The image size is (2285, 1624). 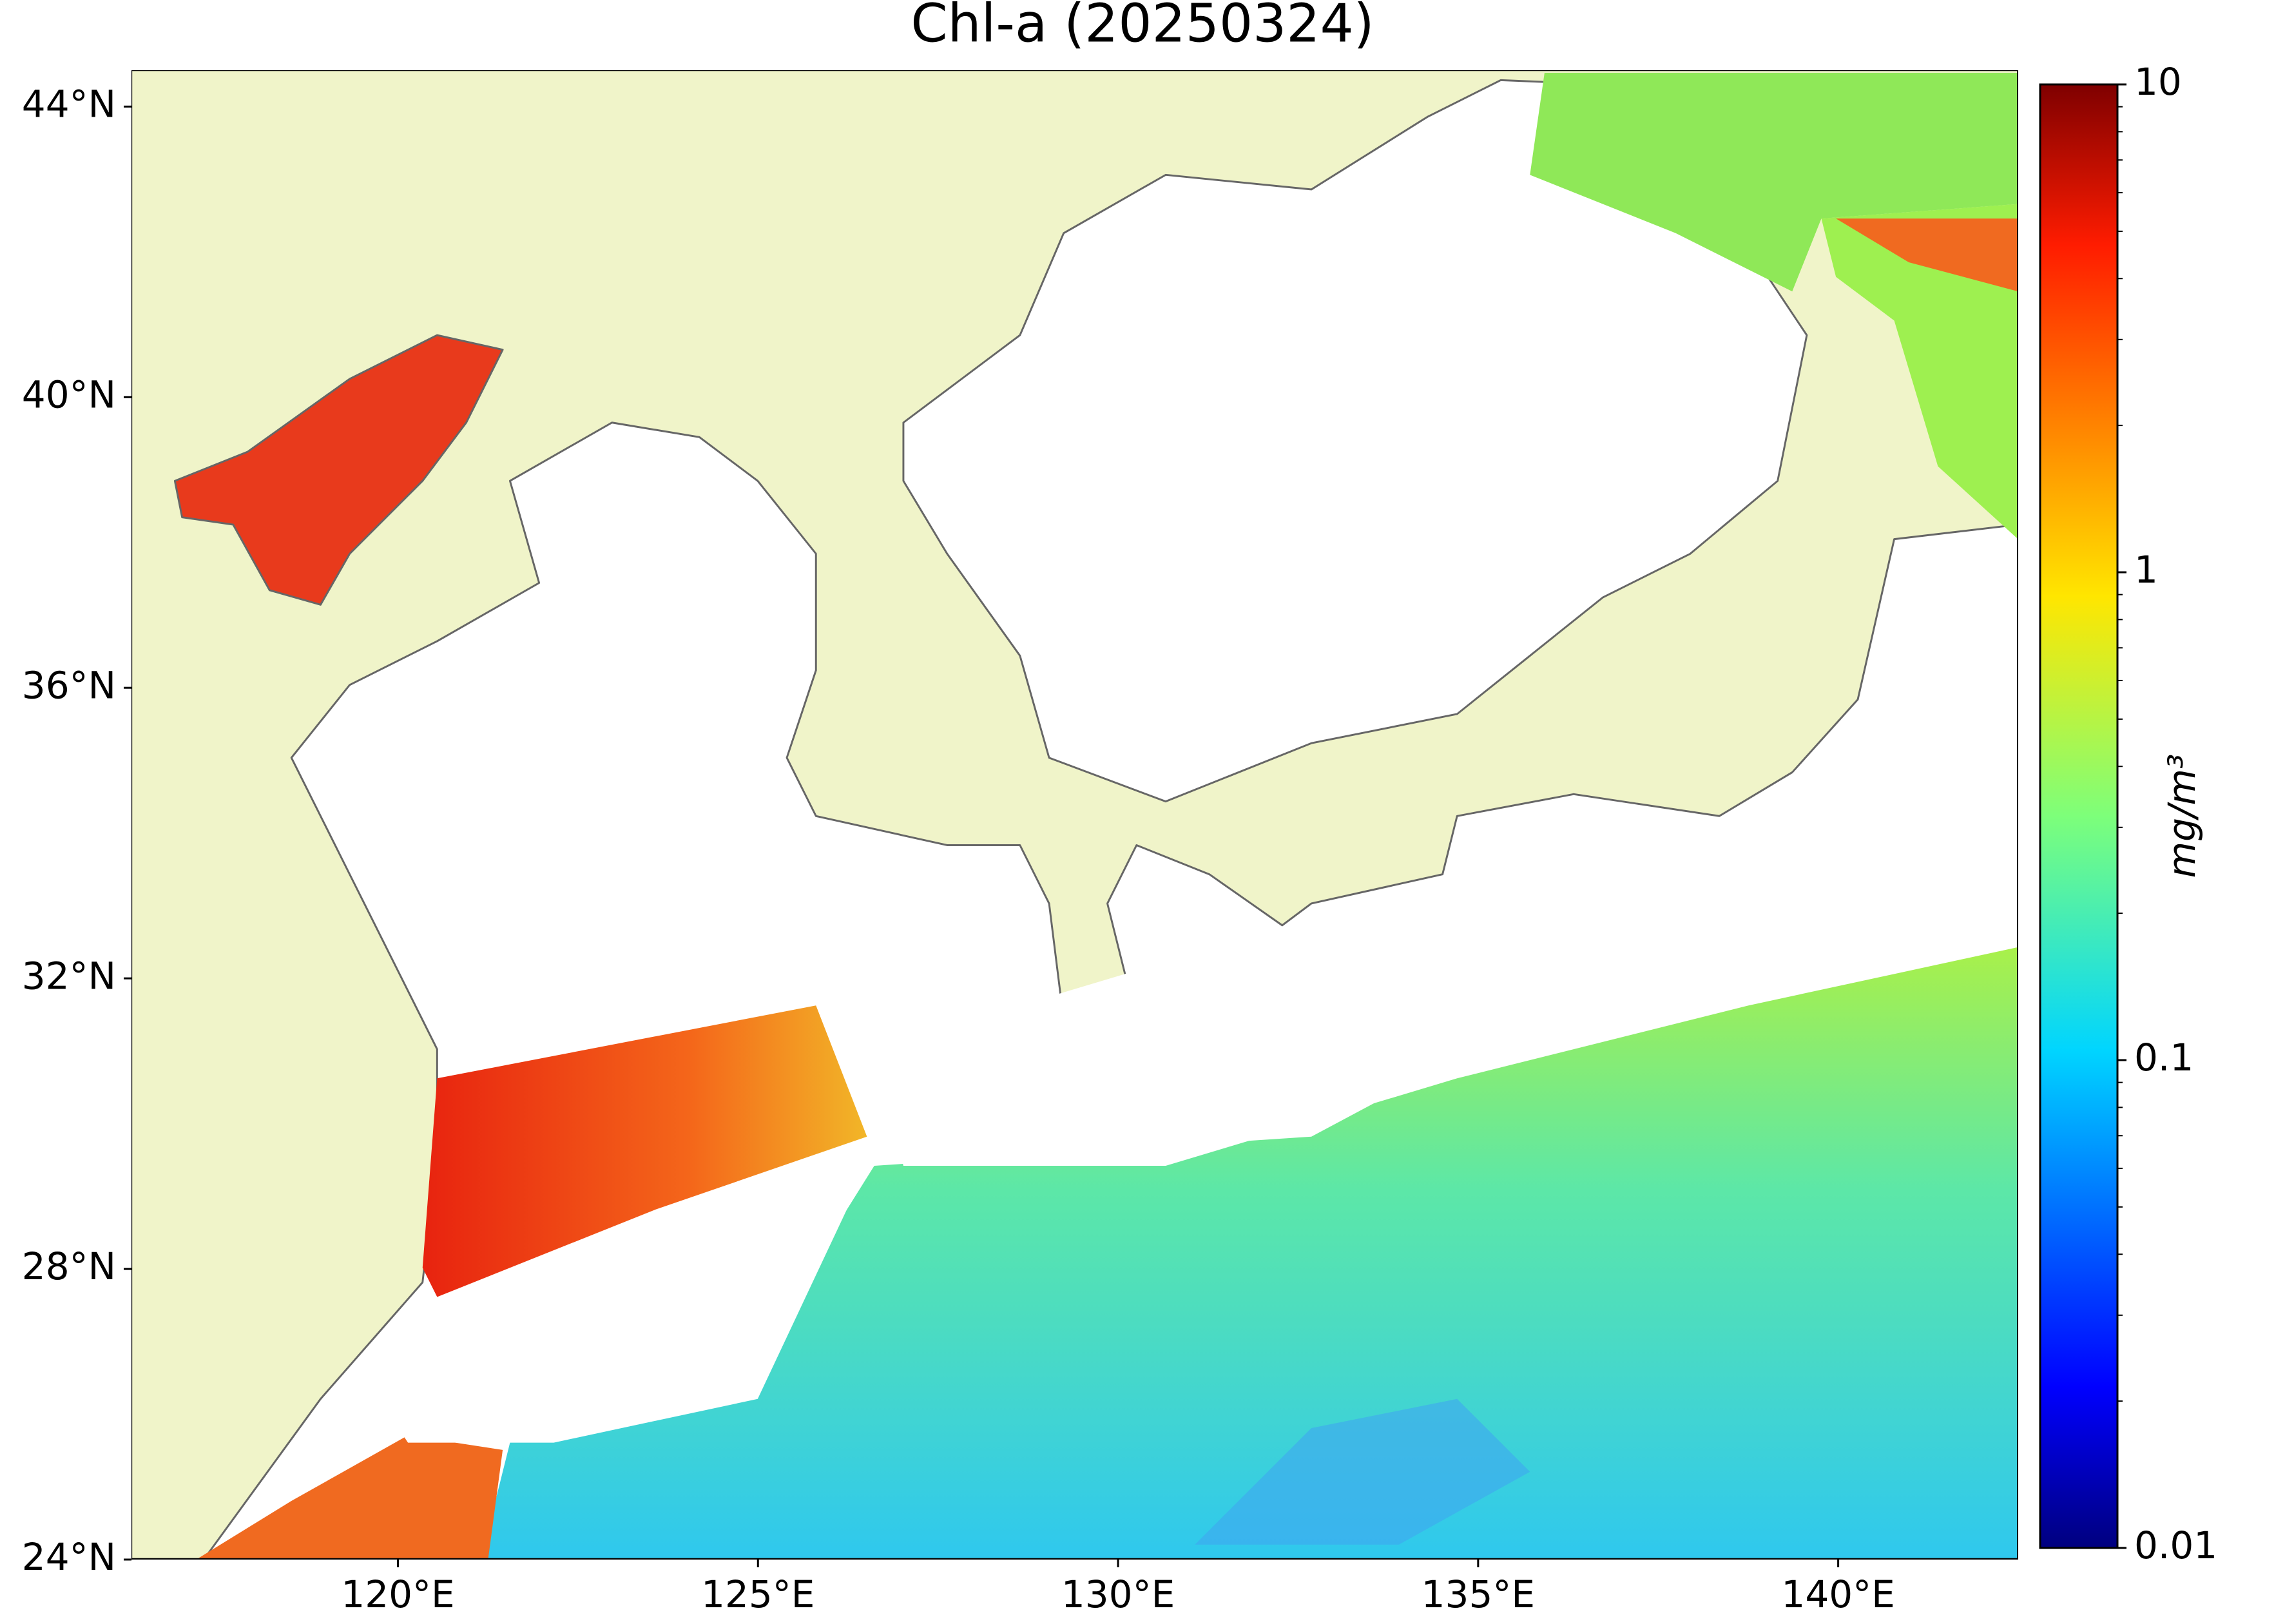 I want to click on y-tick-label: 36°N, so click(x=69, y=685).